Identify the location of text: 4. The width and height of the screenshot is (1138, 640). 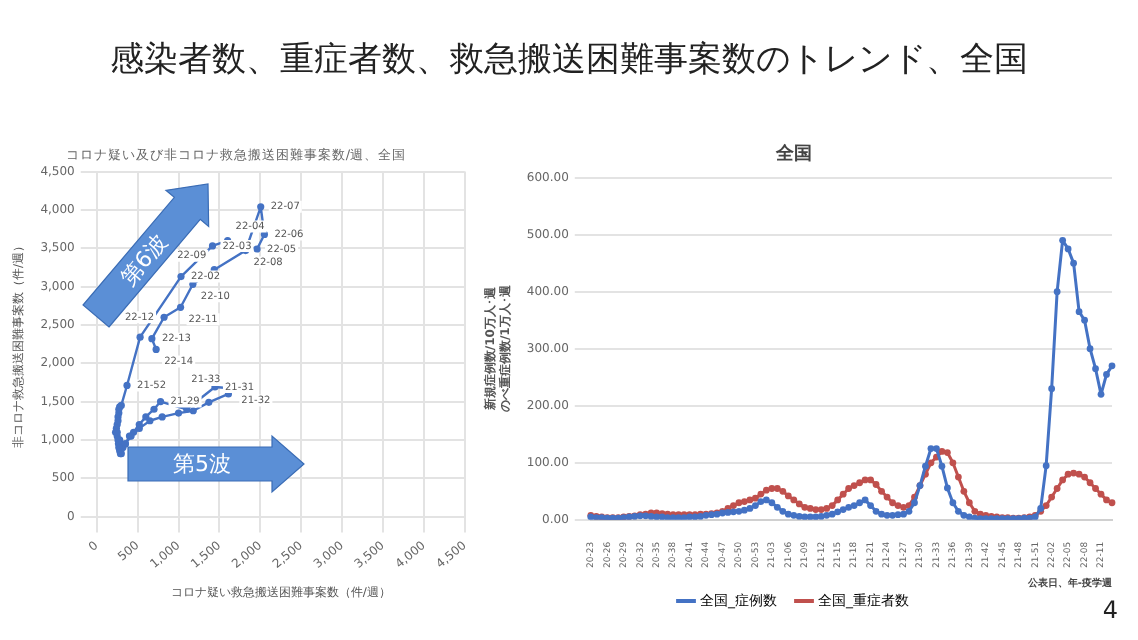
(1110, 610).